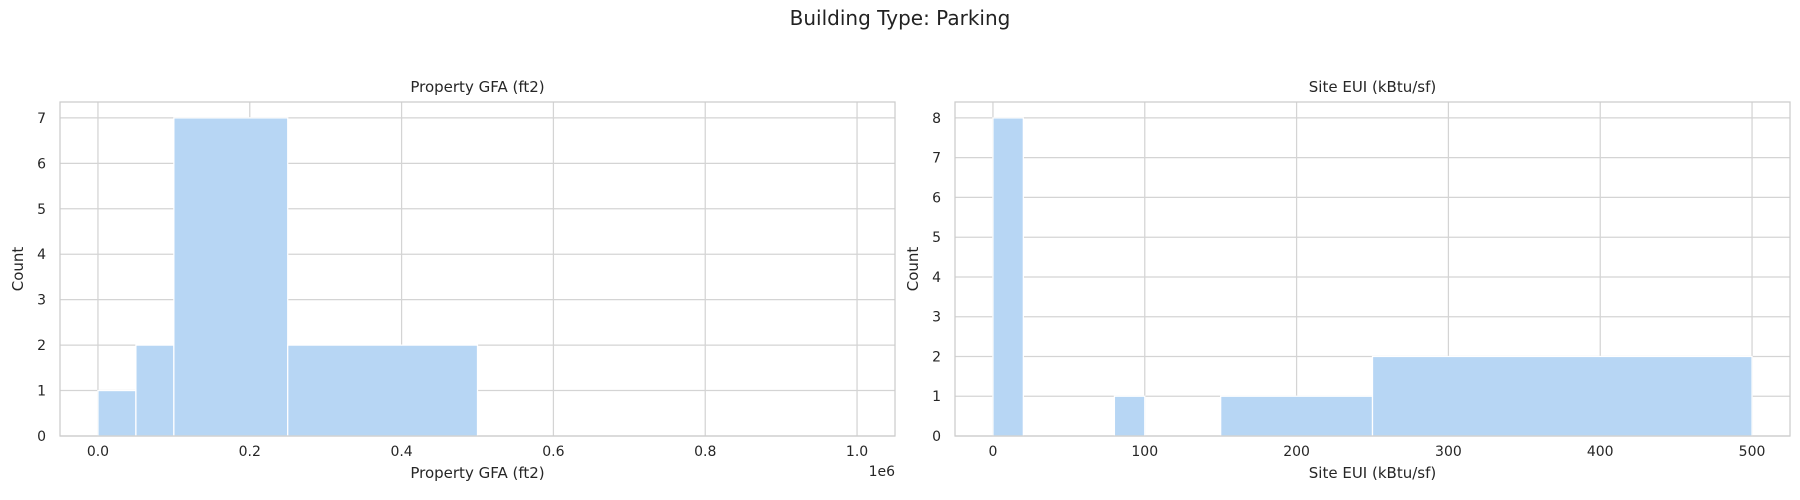  What do you see at coordinates (1448, 452) in the screenshot?
I see `x-tick-label: 300` at bounding box center [1448, 452].